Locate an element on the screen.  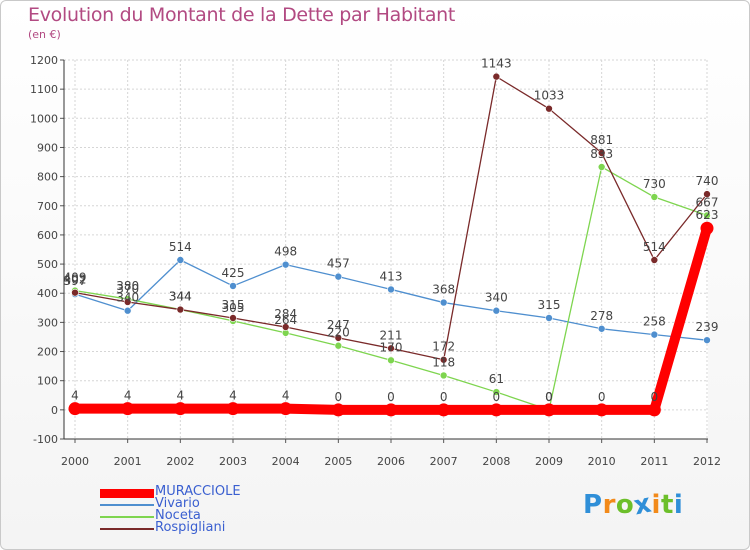
data-label-vivario: 514 is located at coordinates (180, 247).